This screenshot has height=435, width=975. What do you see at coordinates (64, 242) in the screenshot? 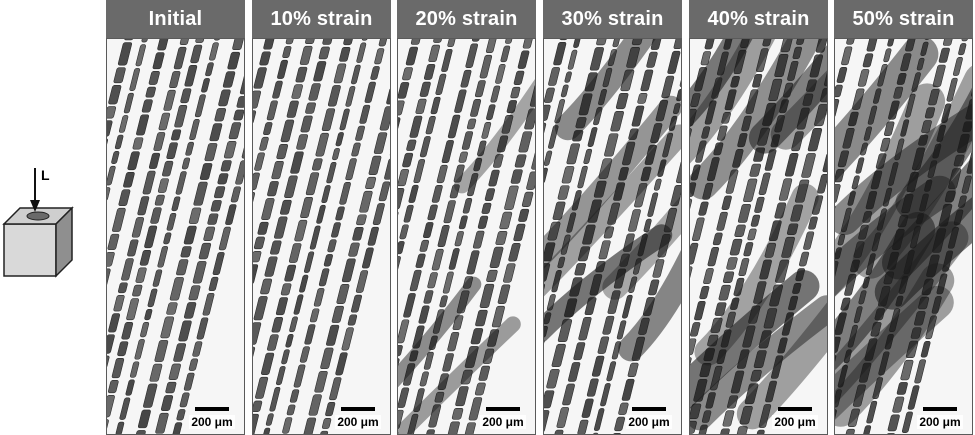
I see `cube-side-face` at bounding box center [64, 242].